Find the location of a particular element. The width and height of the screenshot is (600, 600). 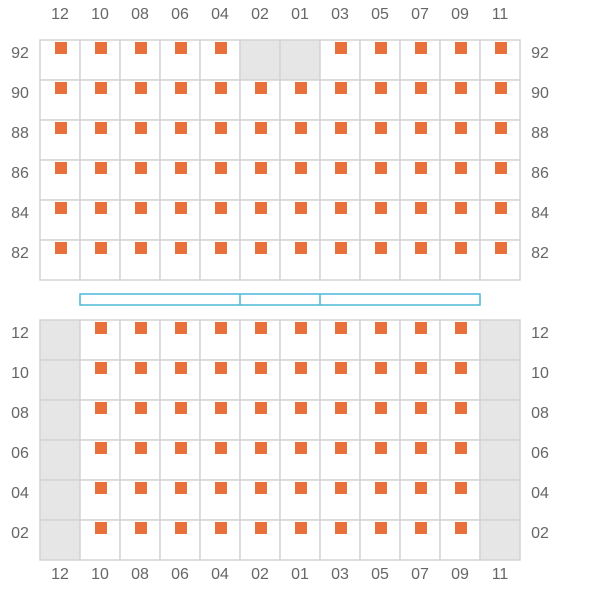

column-label: 03 is located at coordinates (340, 574).